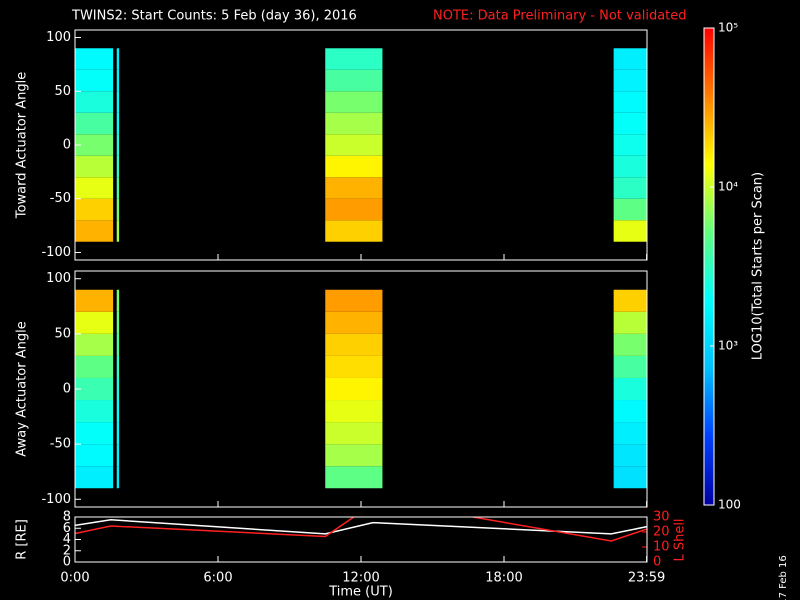 The image size is (800, 600). Describe the element at coordinates (728, 28) in the screenshot. I see `colorbar-tick-label: 10⁵` at that location.